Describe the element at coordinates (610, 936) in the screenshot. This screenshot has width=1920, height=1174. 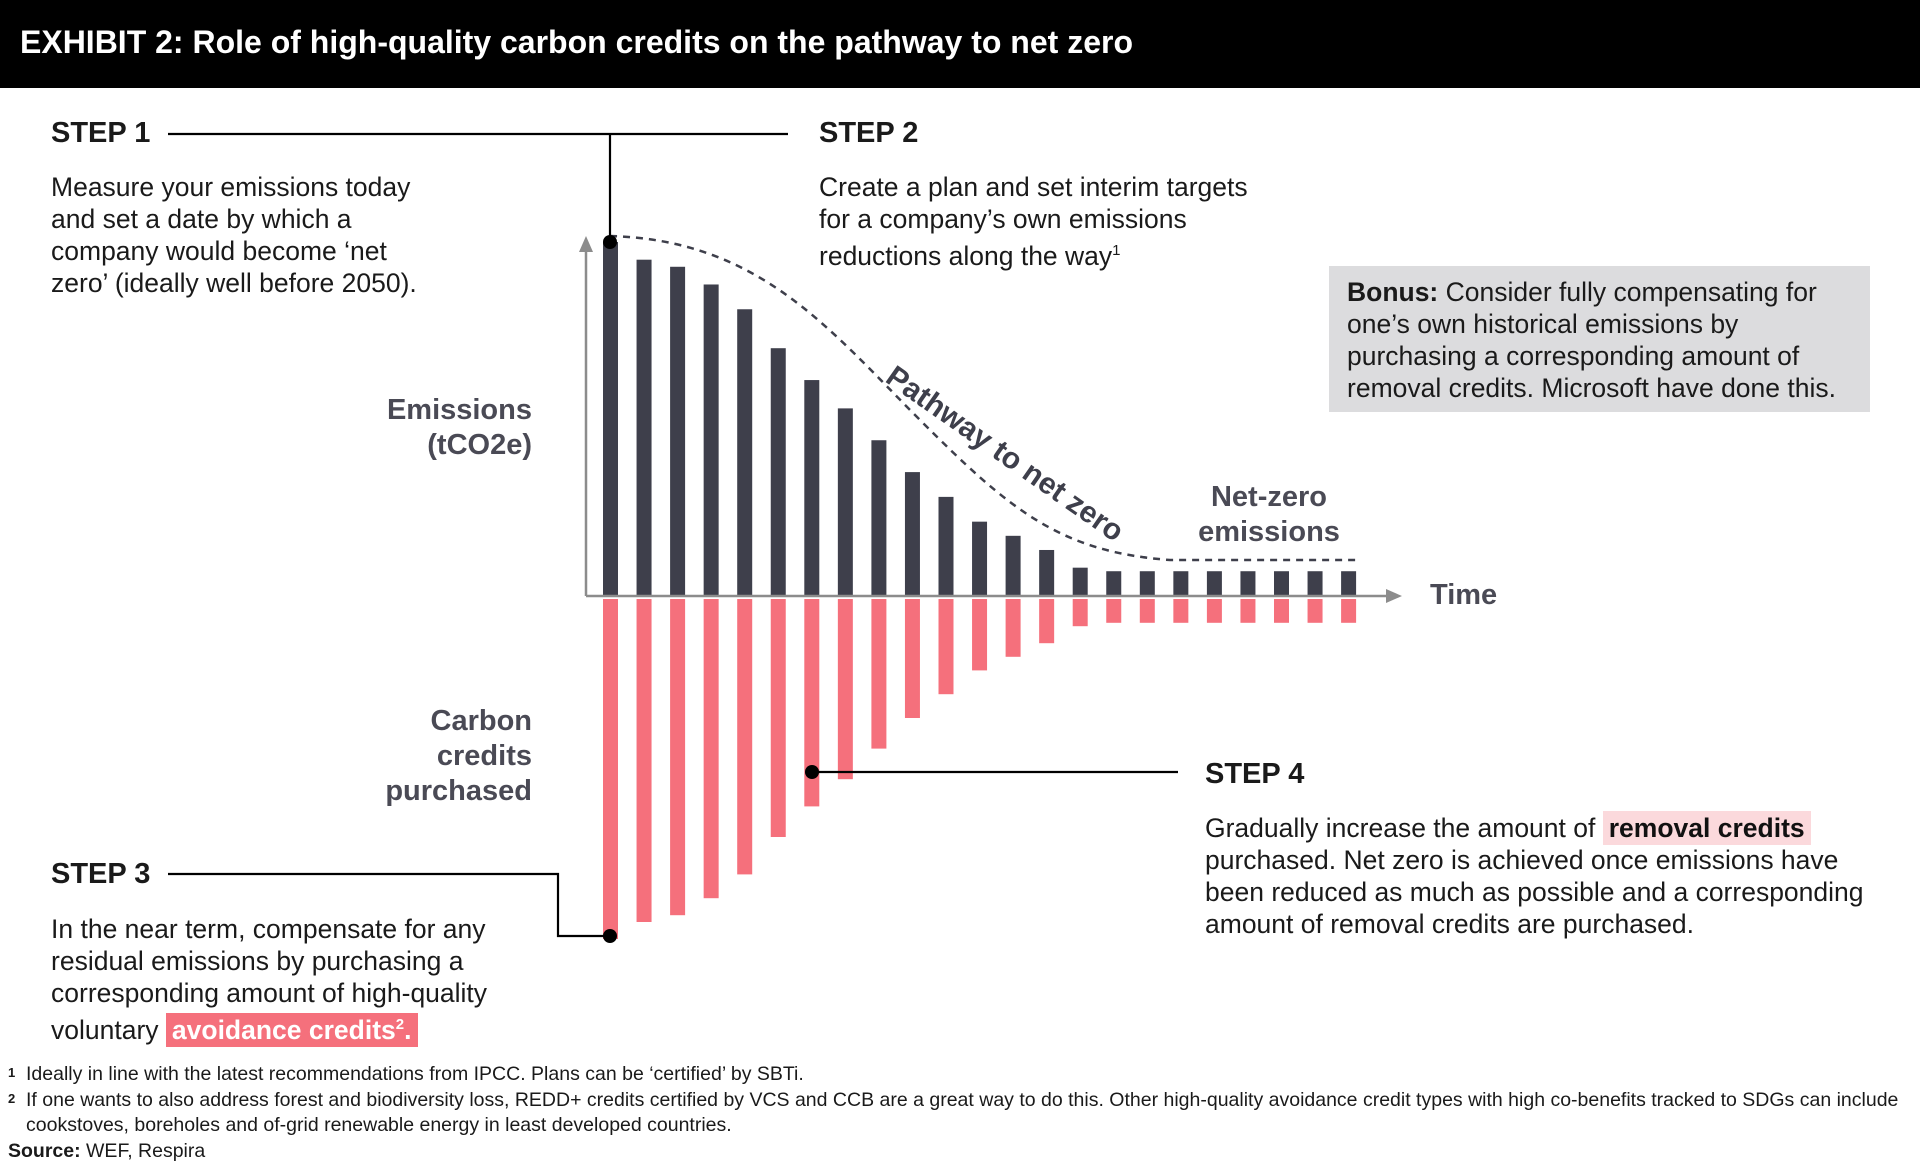
I see `step3-marker` at that location.